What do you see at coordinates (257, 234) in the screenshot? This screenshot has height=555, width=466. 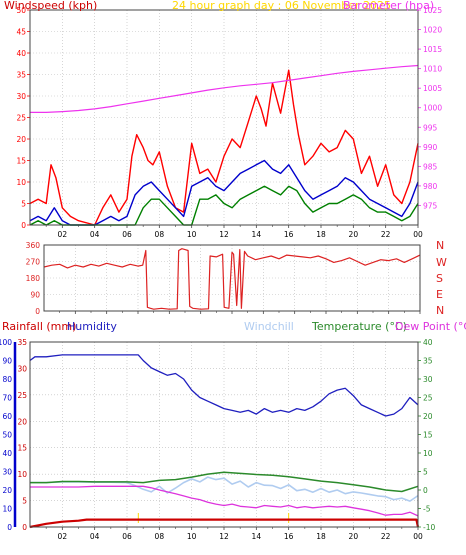 I see `wind-xlabel: 14` at bounding box center [257, 234].